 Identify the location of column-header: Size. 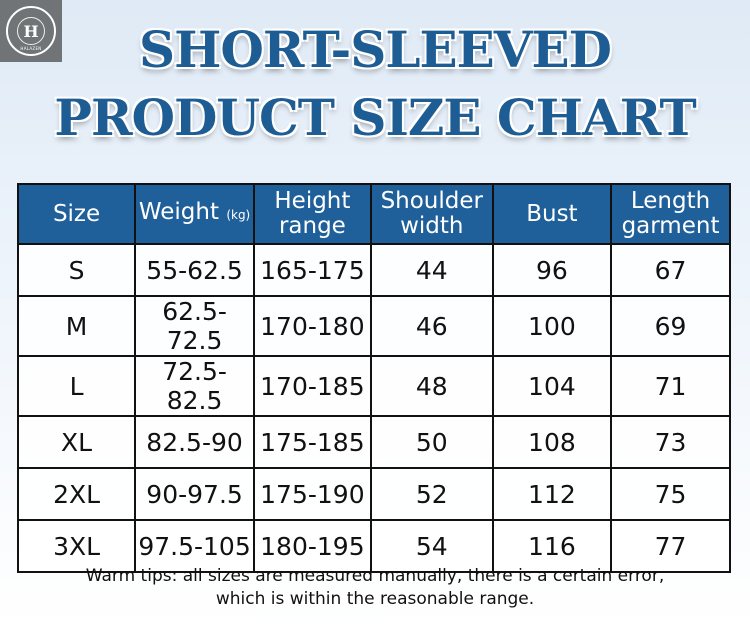
(76, 214).